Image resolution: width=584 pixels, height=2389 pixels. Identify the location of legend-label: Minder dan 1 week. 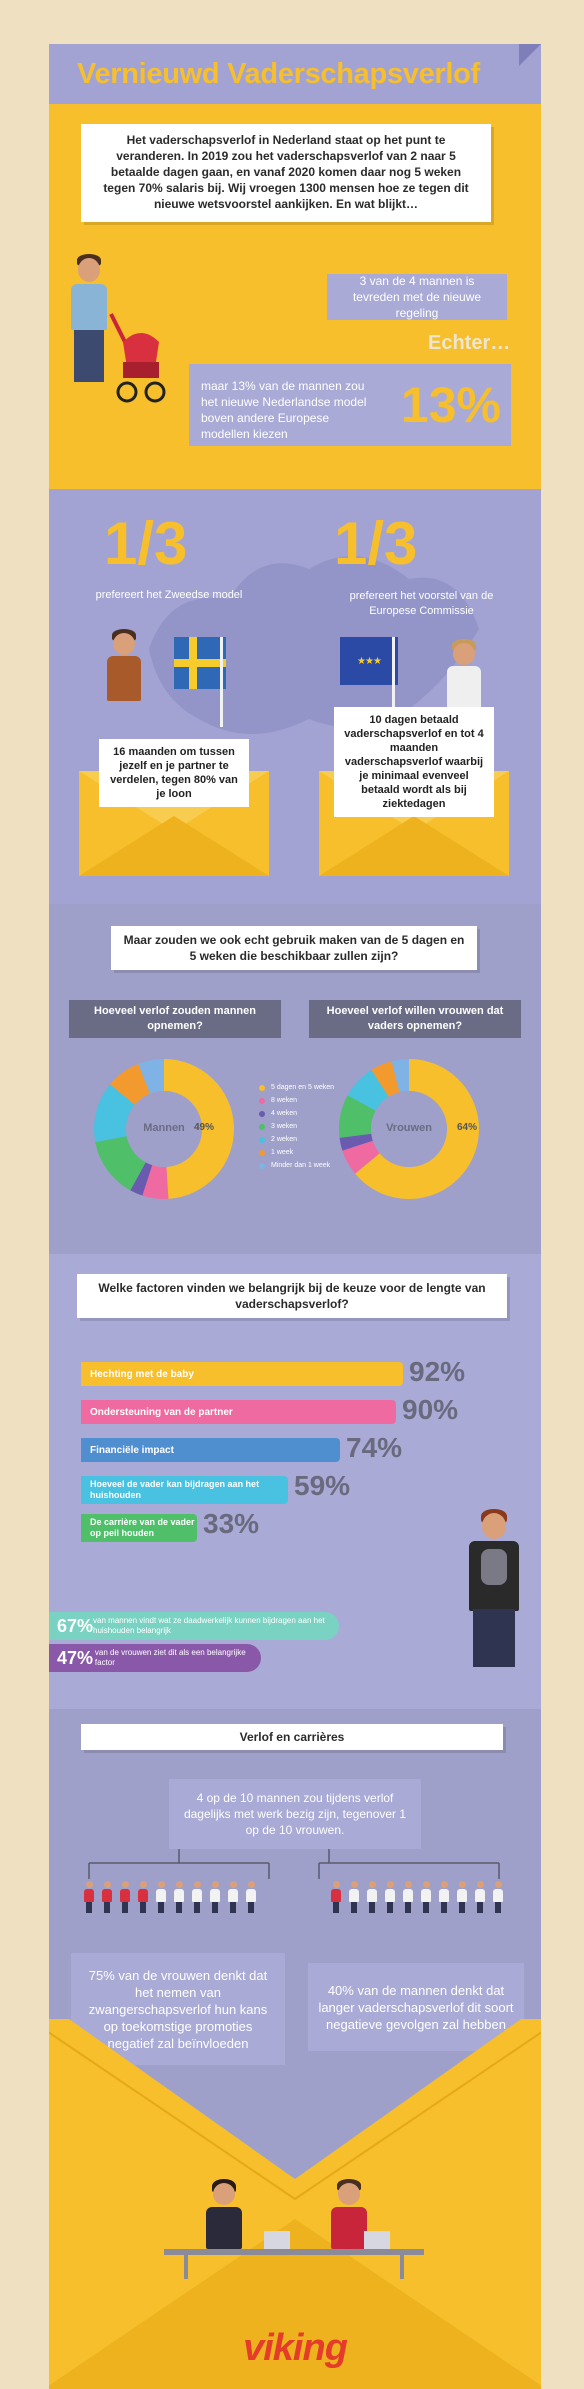
(301, 1165).